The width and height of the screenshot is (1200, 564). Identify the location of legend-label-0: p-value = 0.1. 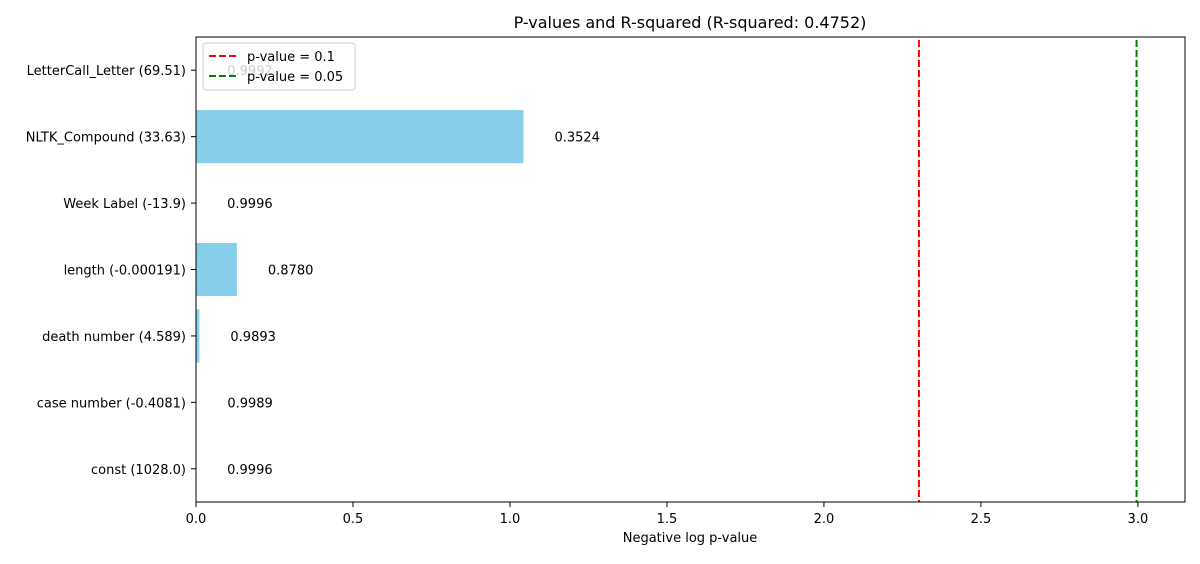
(291, 57).